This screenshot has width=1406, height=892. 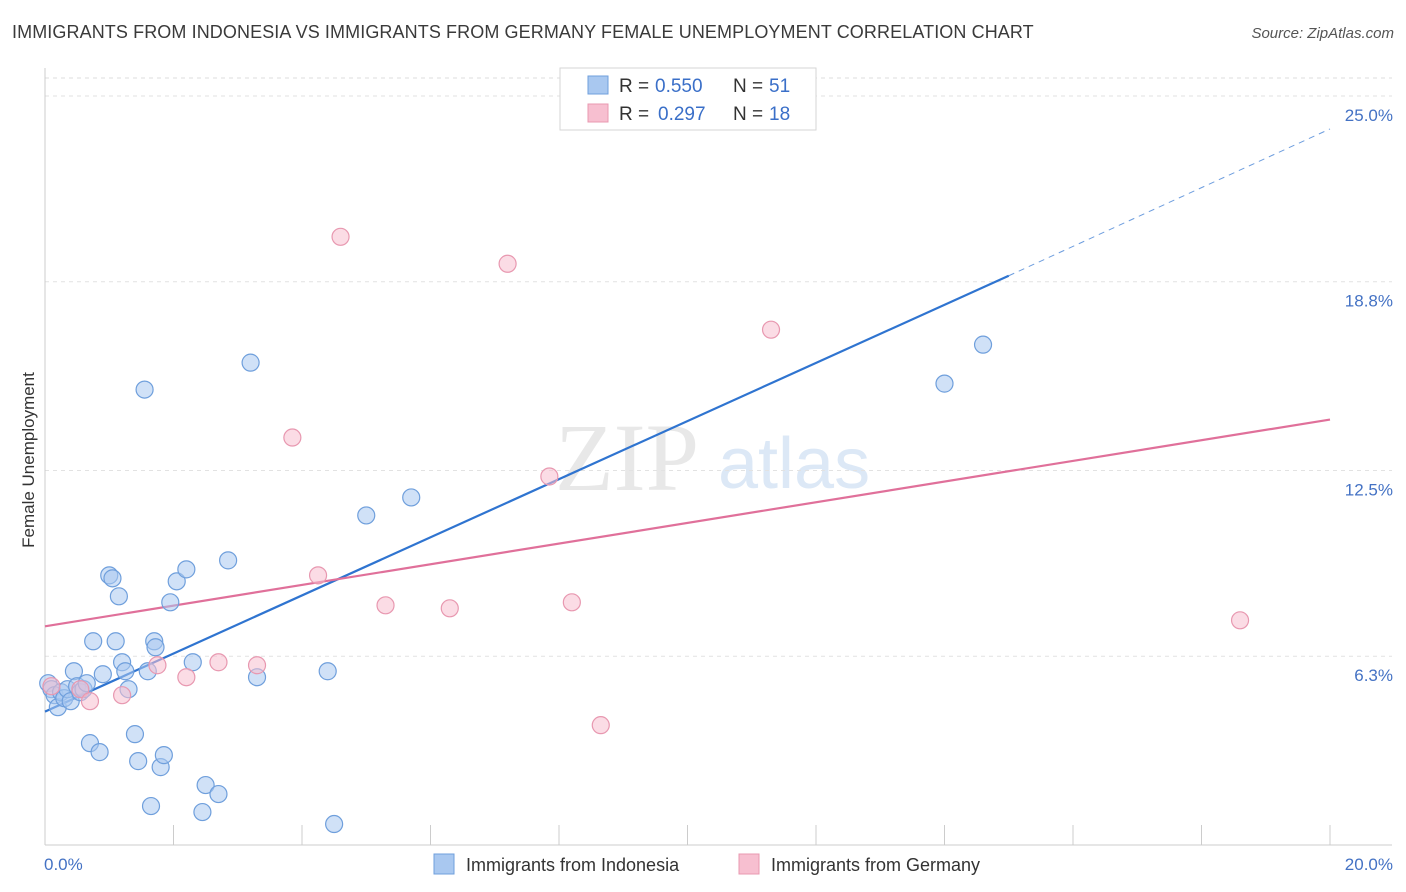 I want to click on bottom-legend-swatch-germany, so click(x=749, y=864).